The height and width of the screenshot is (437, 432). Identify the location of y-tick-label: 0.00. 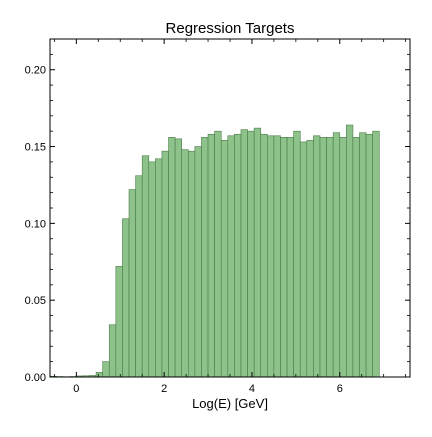
(35, 378).